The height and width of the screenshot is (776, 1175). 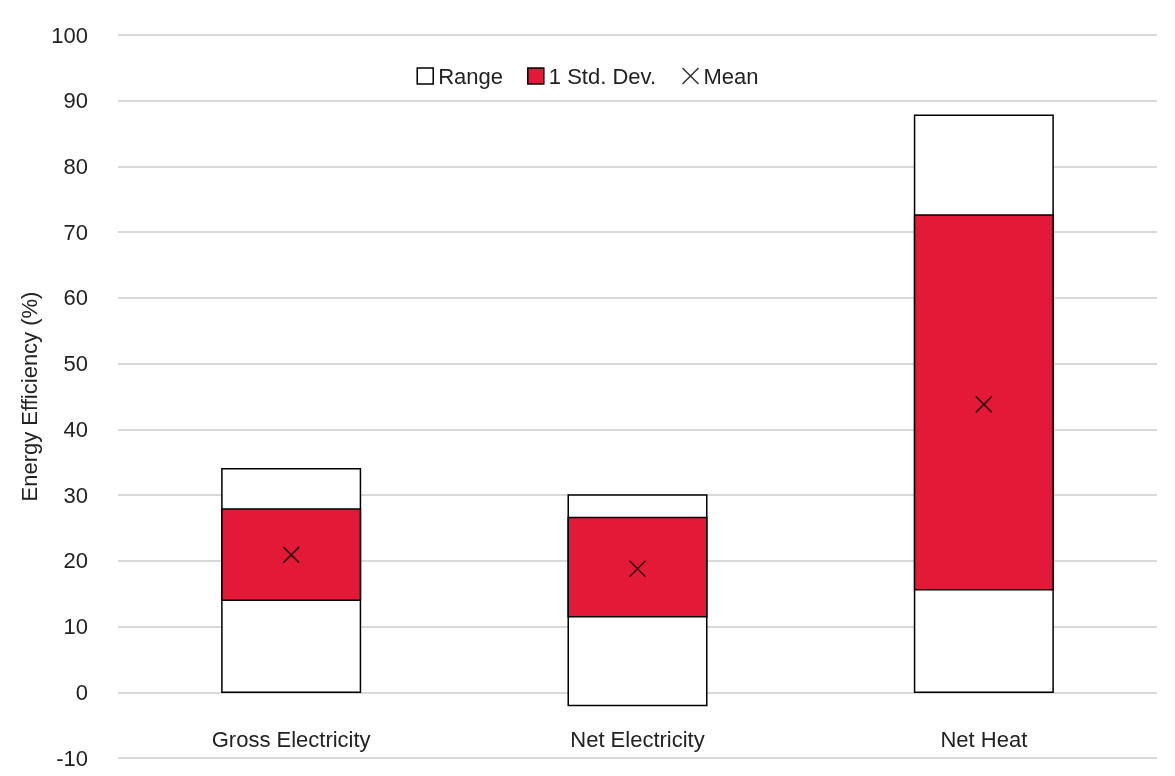 What do you see at coordinates (984, 739) in the screenshot?
I see `x-tick-label: Net Heat` at bounding box center [984, 739].